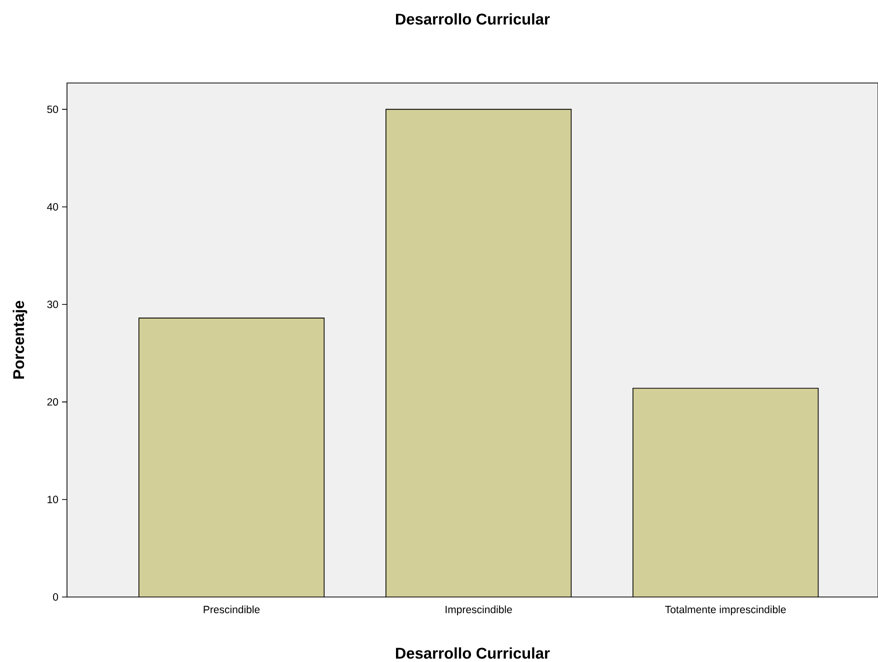  What do you see at coordinates (52, 207) in the screenshot?
I see `y-tick-label: 40` at bounding box center [52, 207].